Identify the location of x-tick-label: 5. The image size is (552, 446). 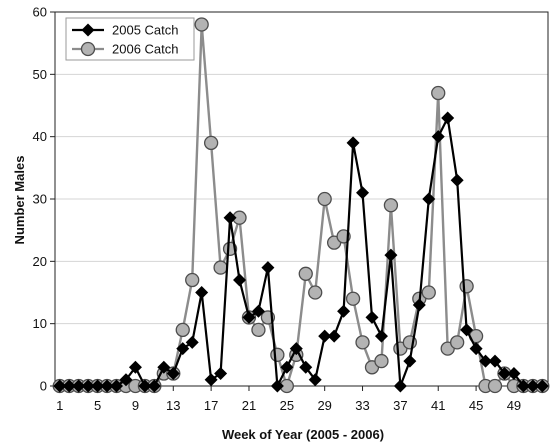
(97, 405).